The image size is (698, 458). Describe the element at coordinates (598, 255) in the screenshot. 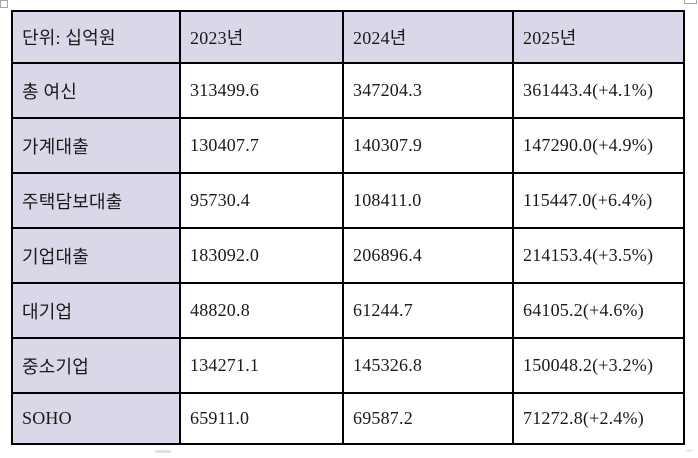

I see `value-cell: 214153.4(+3.5%)` at that location.